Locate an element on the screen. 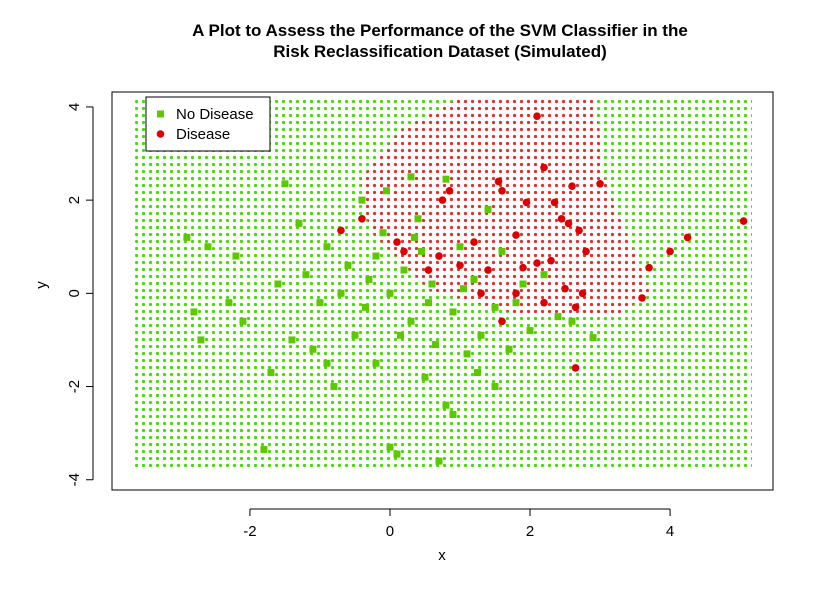 The image size is (831, 595). decision-region is located at coordinates (504, 206).